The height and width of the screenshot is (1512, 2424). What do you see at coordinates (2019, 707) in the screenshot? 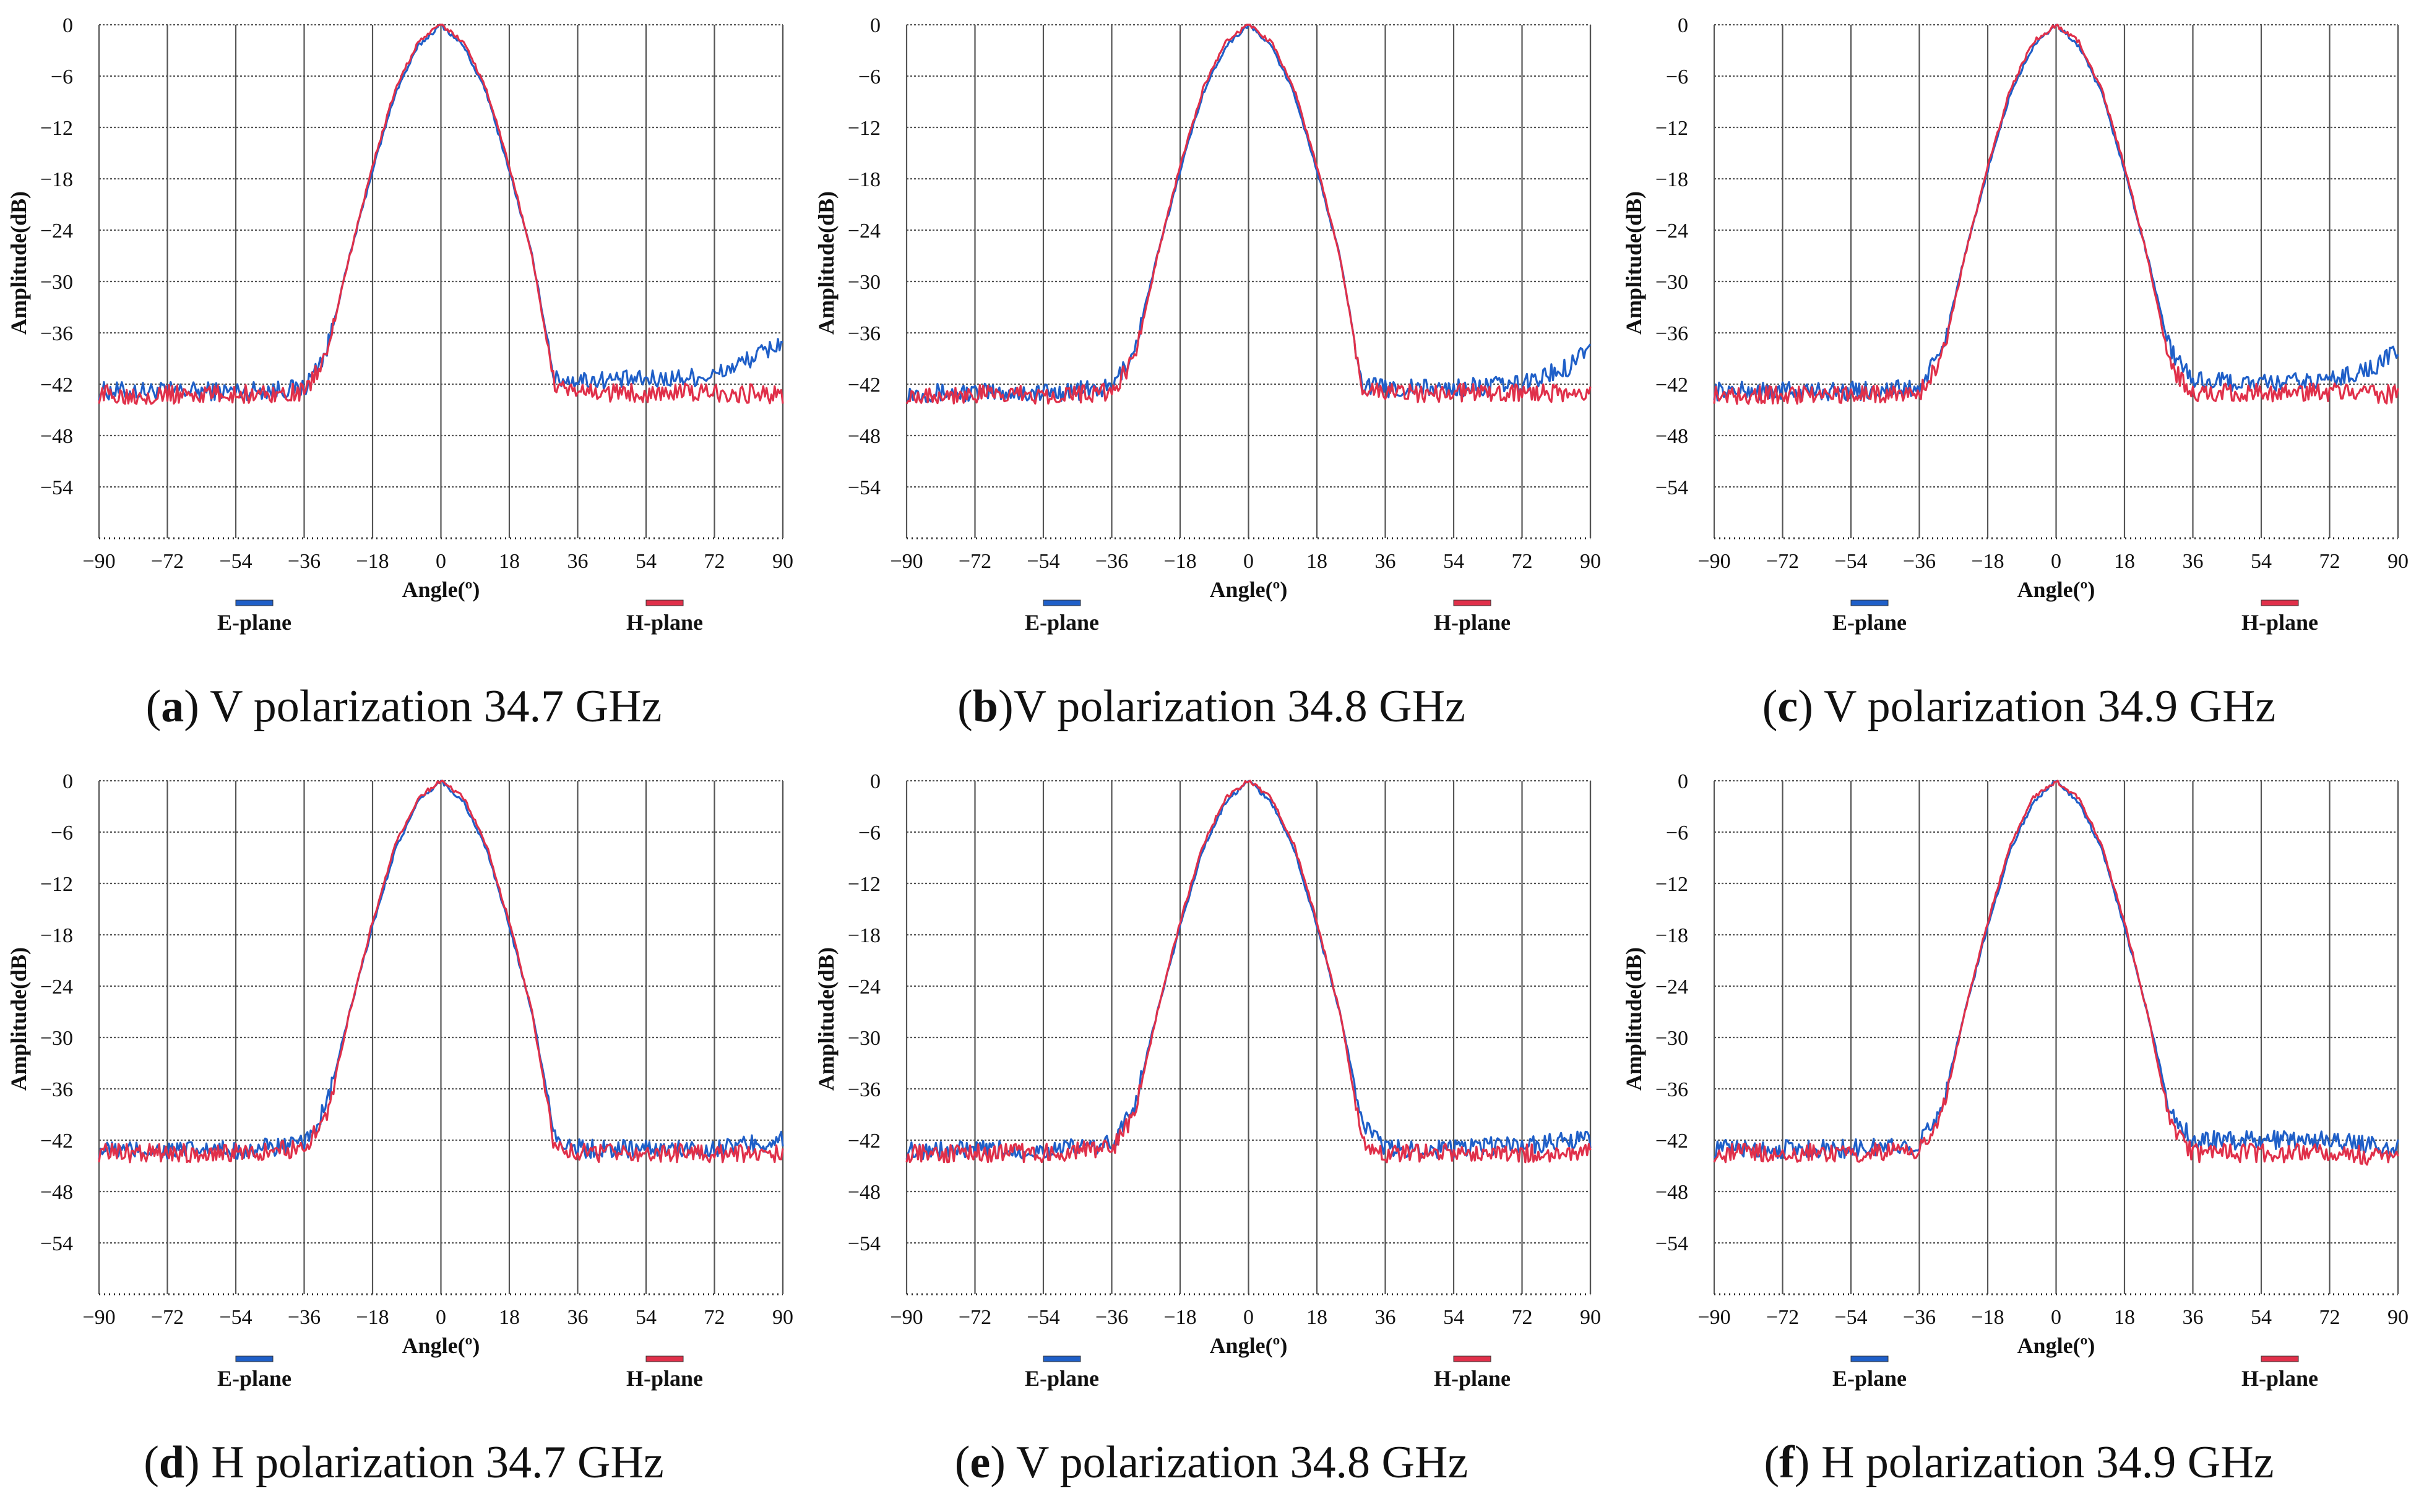
I see `caption-c: (c) V polarization 34.9 GHz` at bounding box center [2019, 707].